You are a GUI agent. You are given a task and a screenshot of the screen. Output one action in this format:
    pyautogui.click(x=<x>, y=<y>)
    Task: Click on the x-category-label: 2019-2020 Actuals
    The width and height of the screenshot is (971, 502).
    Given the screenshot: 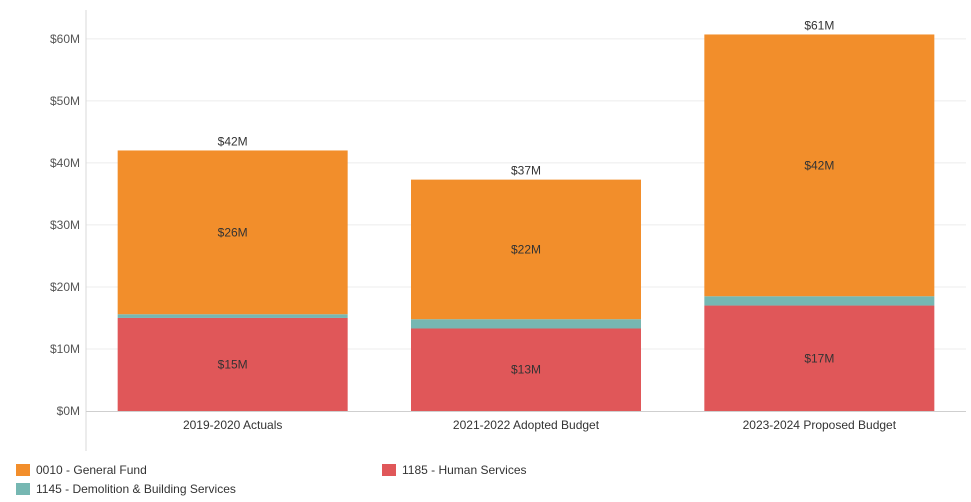 What is the action you would take?
    pyautogui.click(x=232, y=425)
    